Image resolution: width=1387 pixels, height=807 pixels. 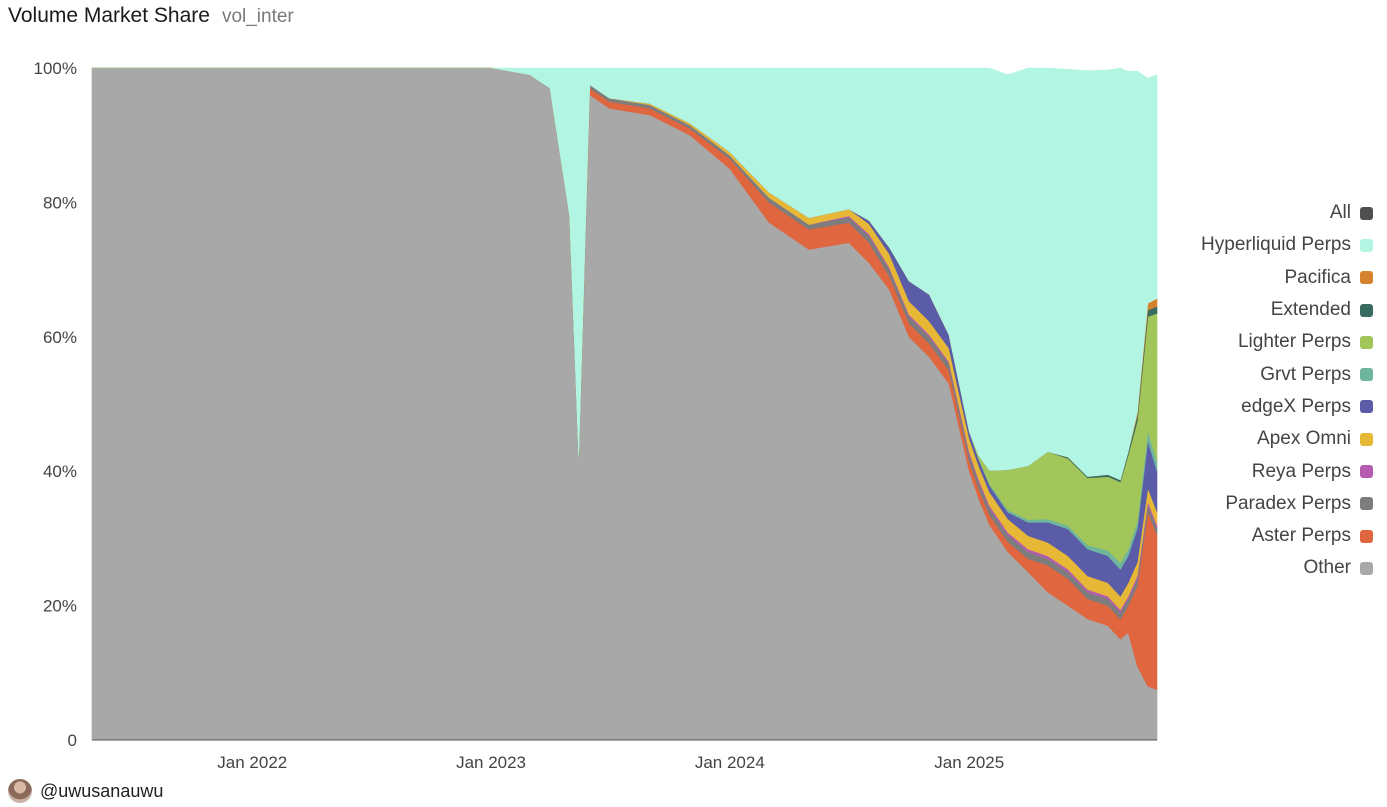 I want to click on legend-item-edgex-perps: edgeX Perps, so click(x=1243, y=407).